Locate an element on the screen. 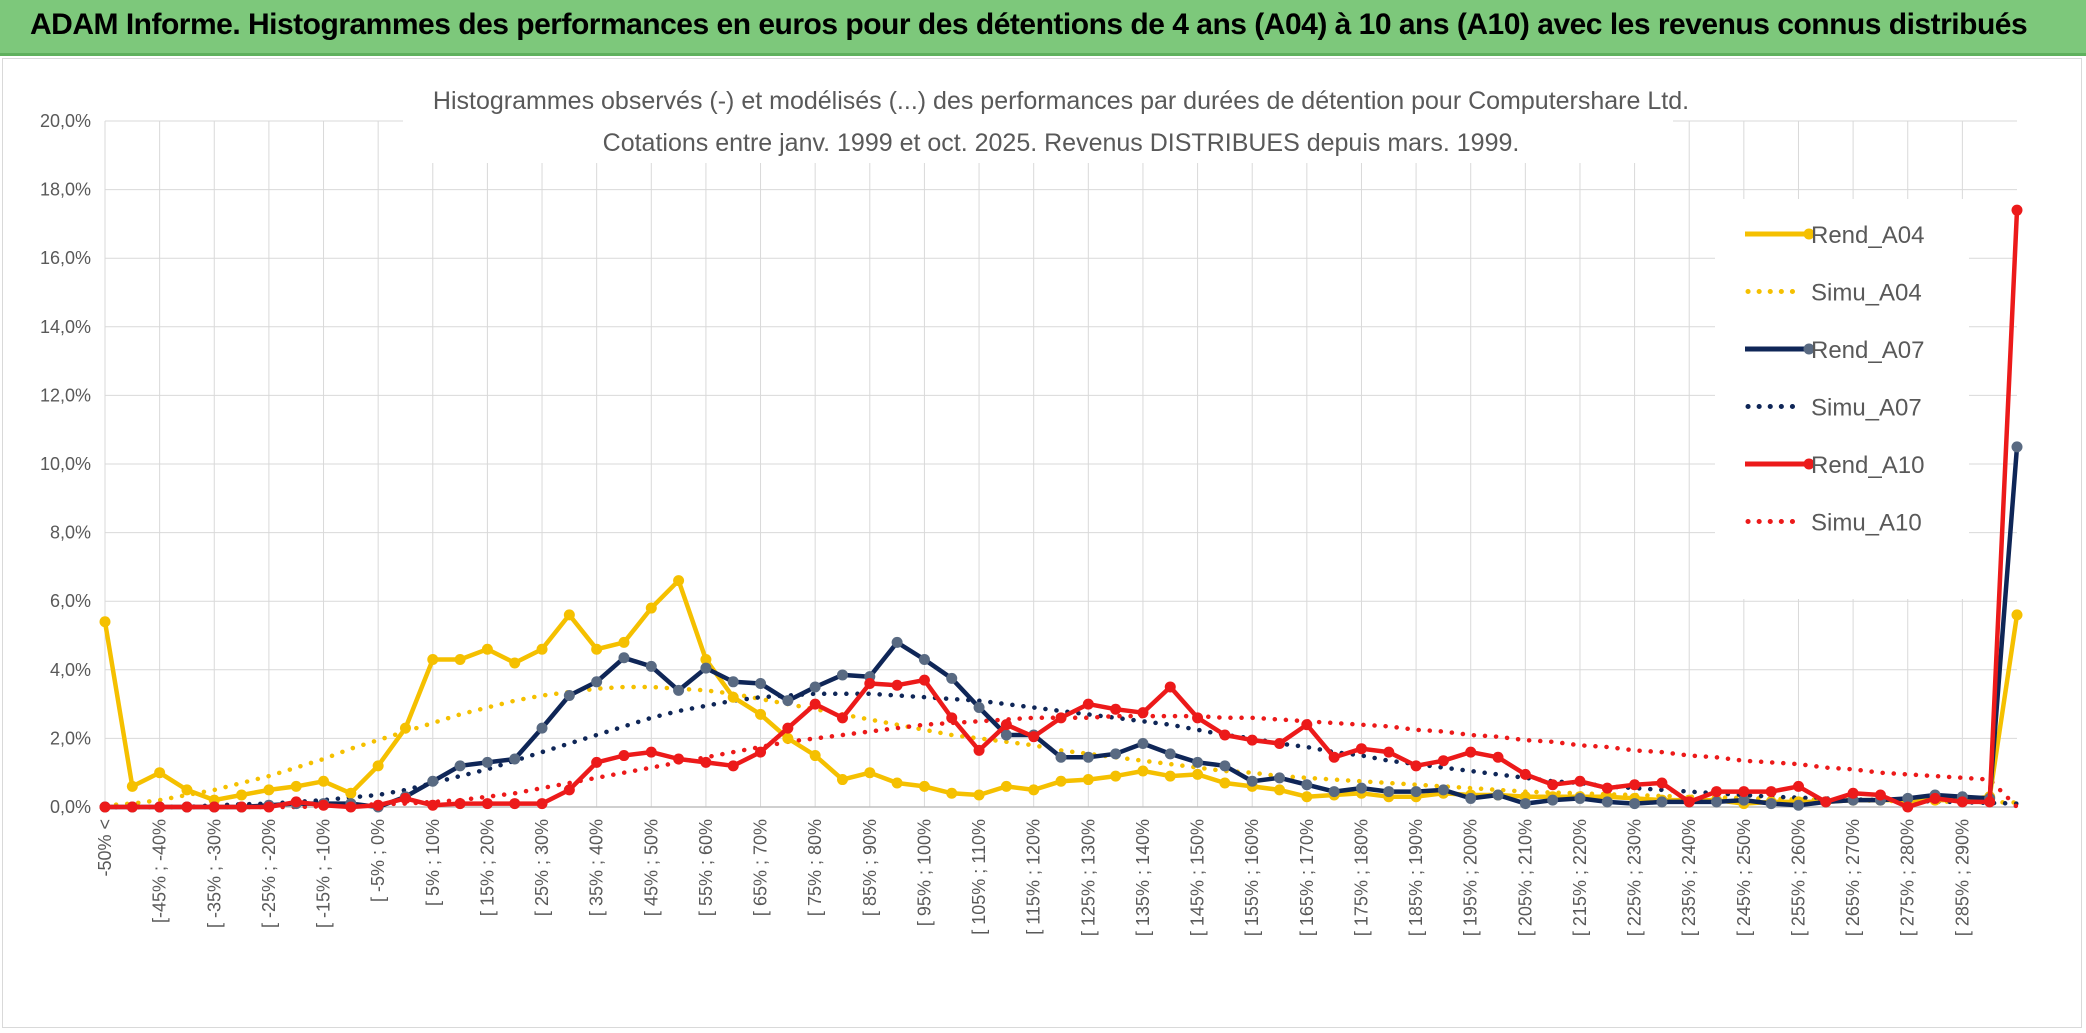 The height and width of the screenshot is (1033, 2086). x-tick-label: [ 245% ; 250% is located at coordinates (1744, 877).